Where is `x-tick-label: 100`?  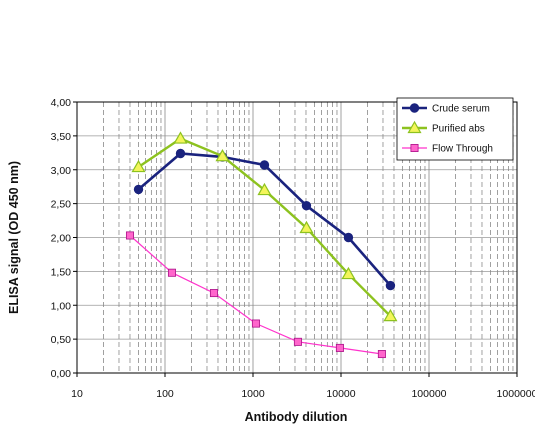
x-tick-label: 100 is located at coordinates (165, 394).